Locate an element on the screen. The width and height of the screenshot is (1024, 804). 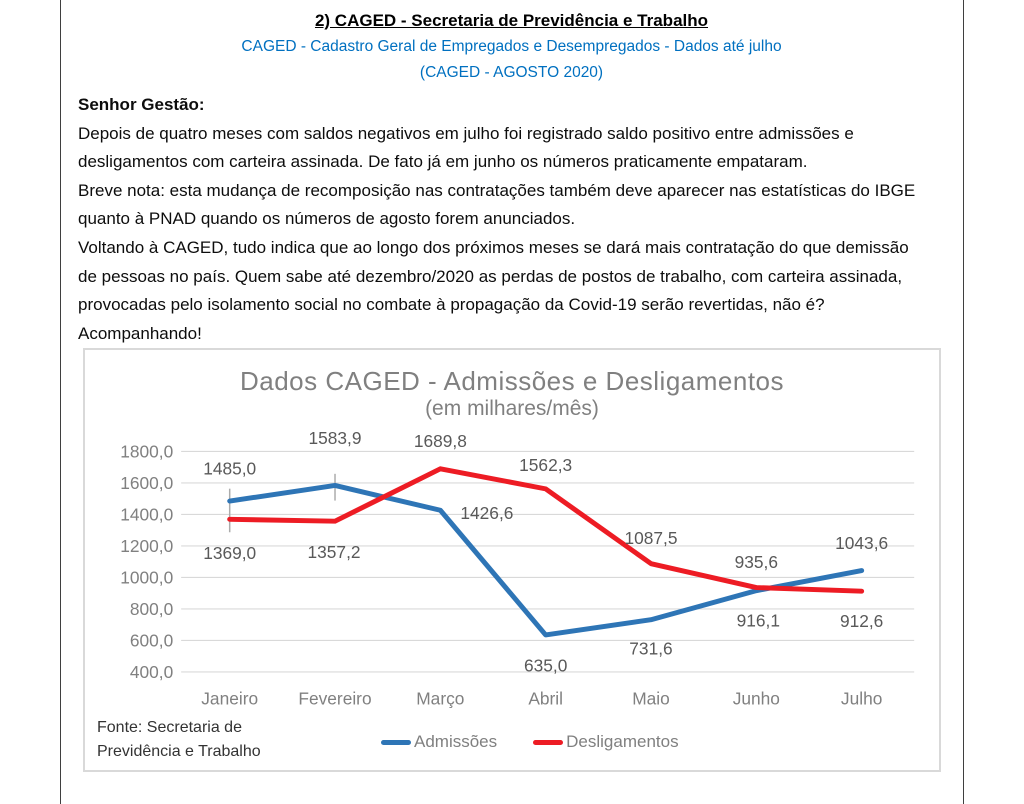
y-axis-label: 800,0 is located at coordinates (151, 609).